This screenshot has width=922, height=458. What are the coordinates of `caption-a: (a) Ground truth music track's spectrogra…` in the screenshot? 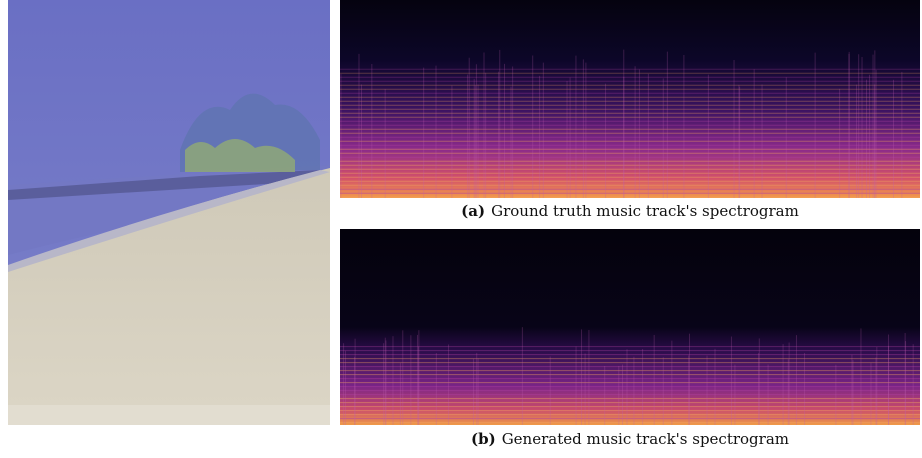 It's located at (630, 211).